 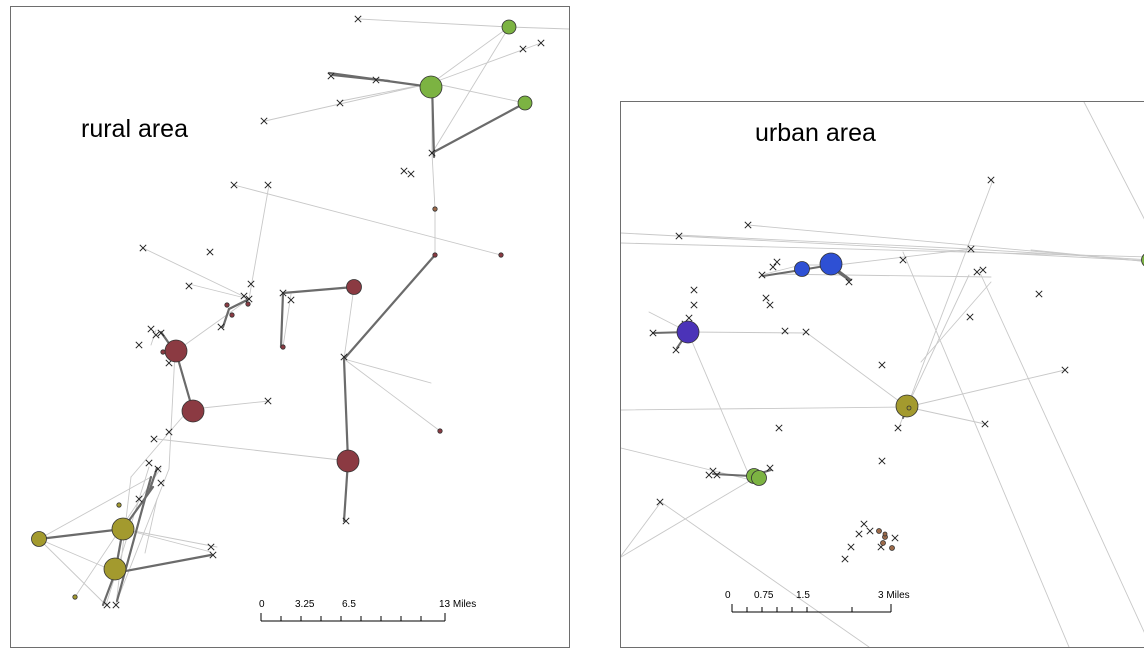 I want to click on scale-bar-label: 13 Miles, so click(x=457, y=604).